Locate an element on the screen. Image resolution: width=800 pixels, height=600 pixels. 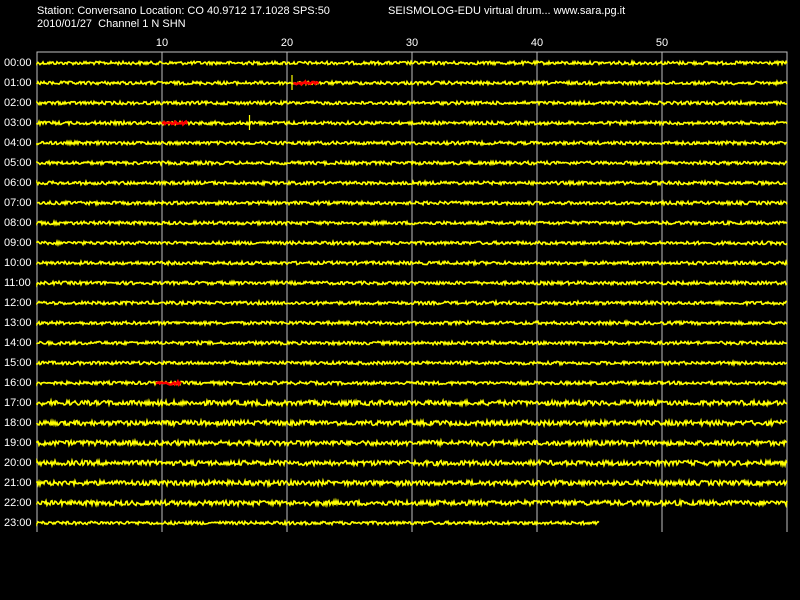
minute-tick-label: 40 is located at coordinates (537, 43).